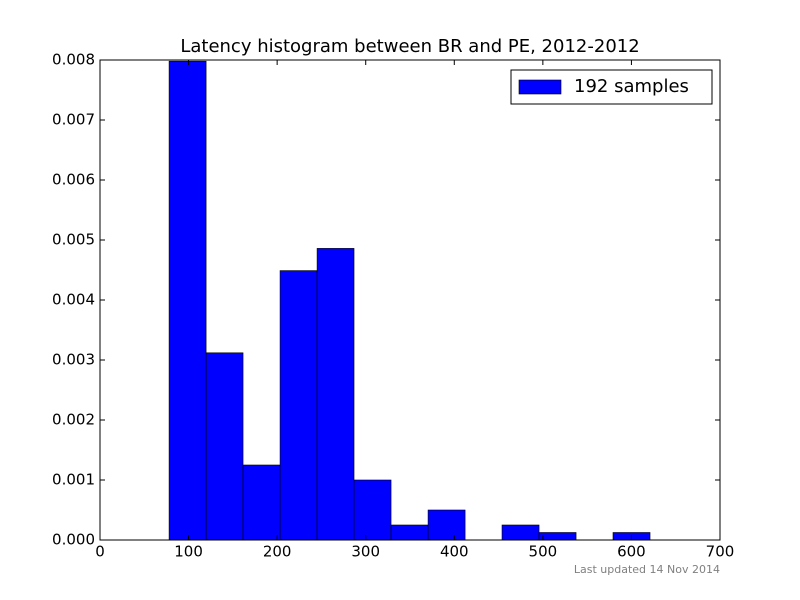  I want to click on y-tick-label: 0.008, so click(73, 60).